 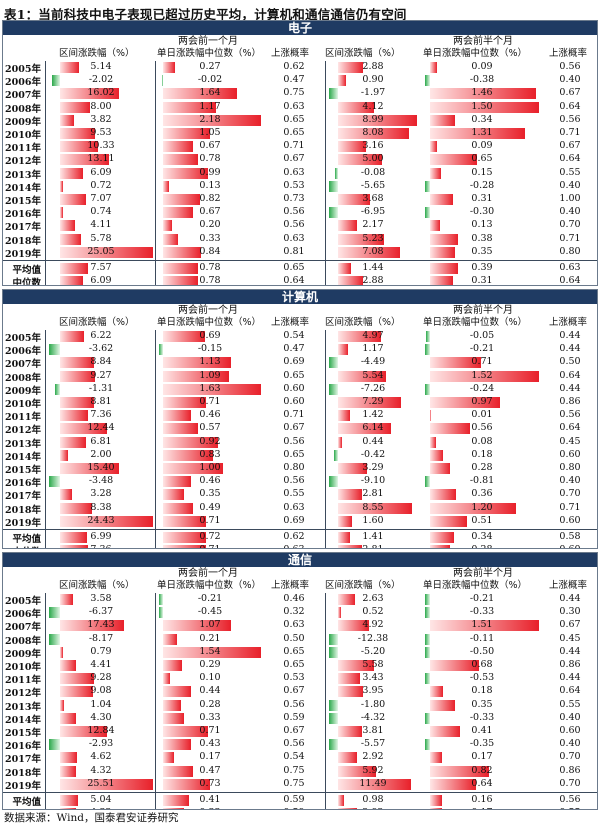 I want to click on cell-m-daily: 1.17, so click(x=210, y=106).